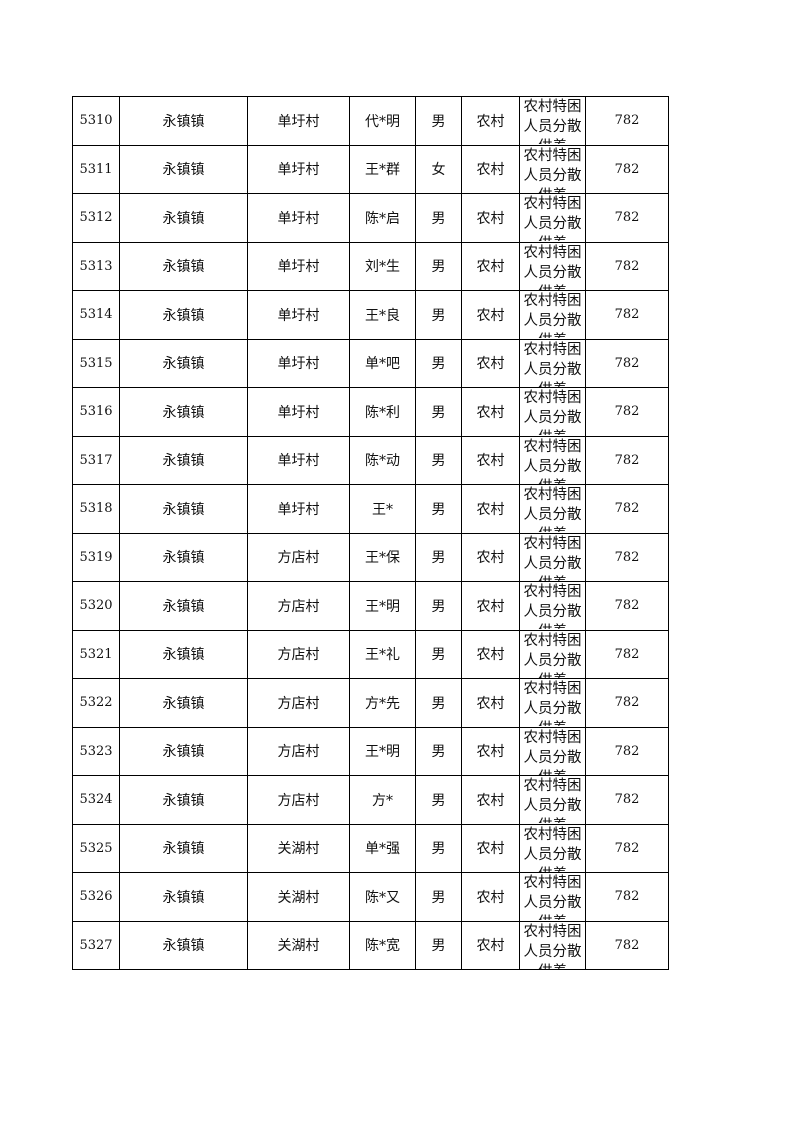 This screenshot has width=794, height=1122. Describe the element at coordinates (96, 557) in the screenshot. I see `id-cell: 5319` at that location.